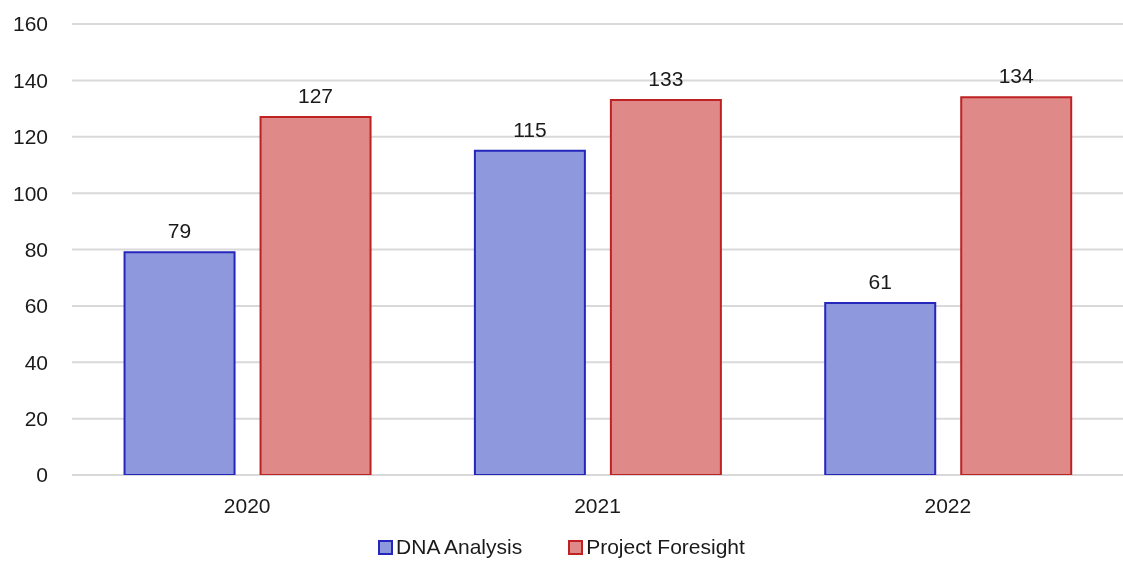 The image size is (1123, 563). What do you see at coordinates (30, 24) in the screenshot?
I see `y-tick-label: 160` at bounding box center [30, 24].